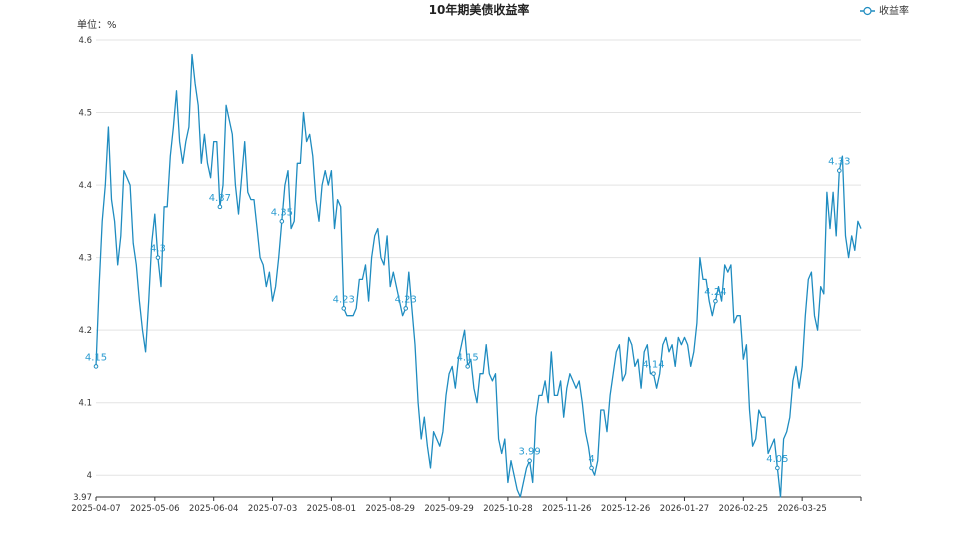 The image size is (958, 539). I want to click on legend-marker-icon, so click(867, 11).